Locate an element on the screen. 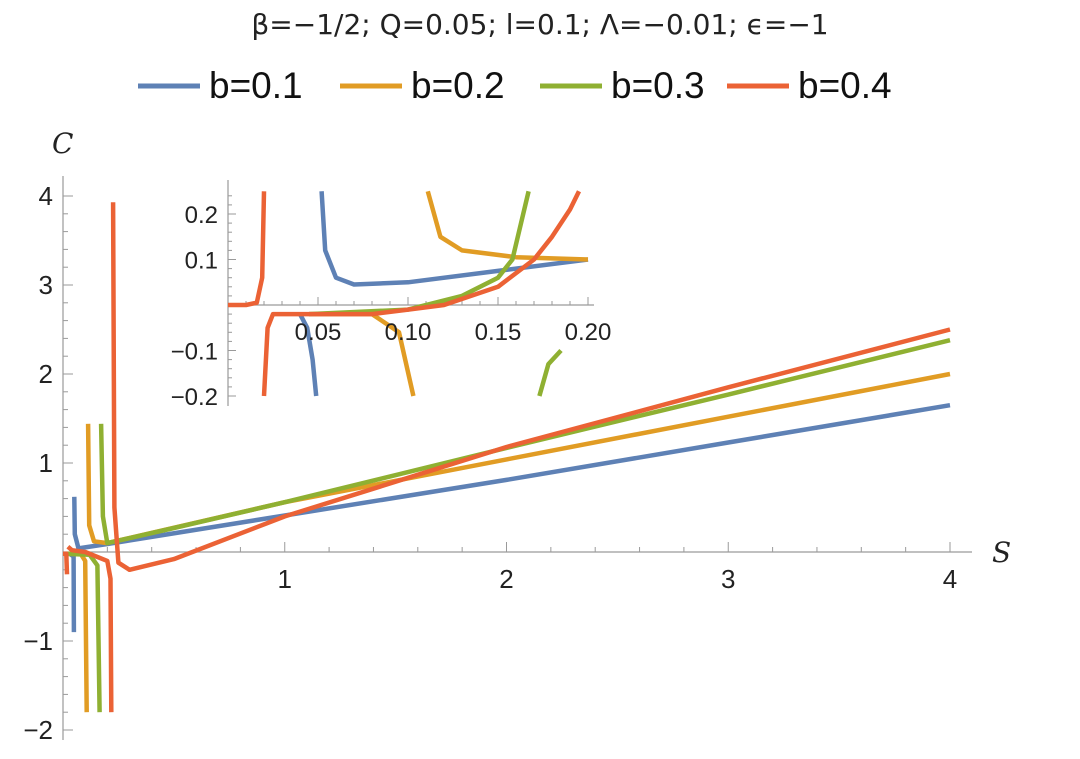 This screenshot has height=759, width=1080. inset-plot: −0.2 −0.1 0.1 0.2 0.05 0.10 0.15 0.20 is located at coordinates (391, 295).